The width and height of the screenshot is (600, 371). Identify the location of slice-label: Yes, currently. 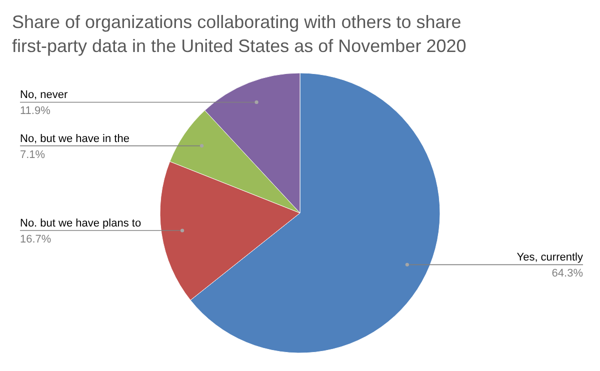
(550, 258).